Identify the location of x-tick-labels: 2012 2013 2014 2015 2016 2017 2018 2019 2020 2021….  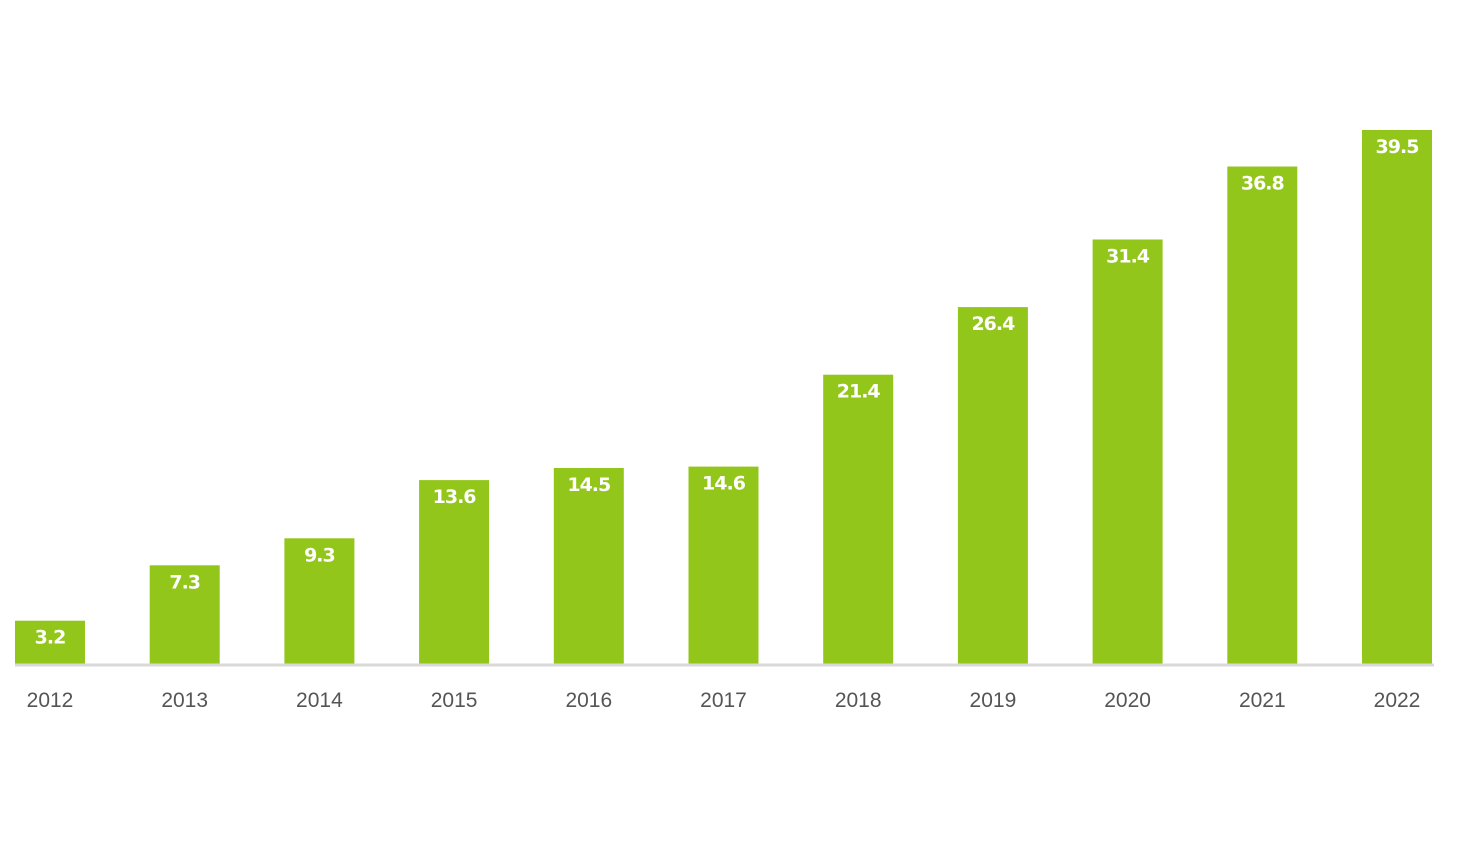
(724, 700).